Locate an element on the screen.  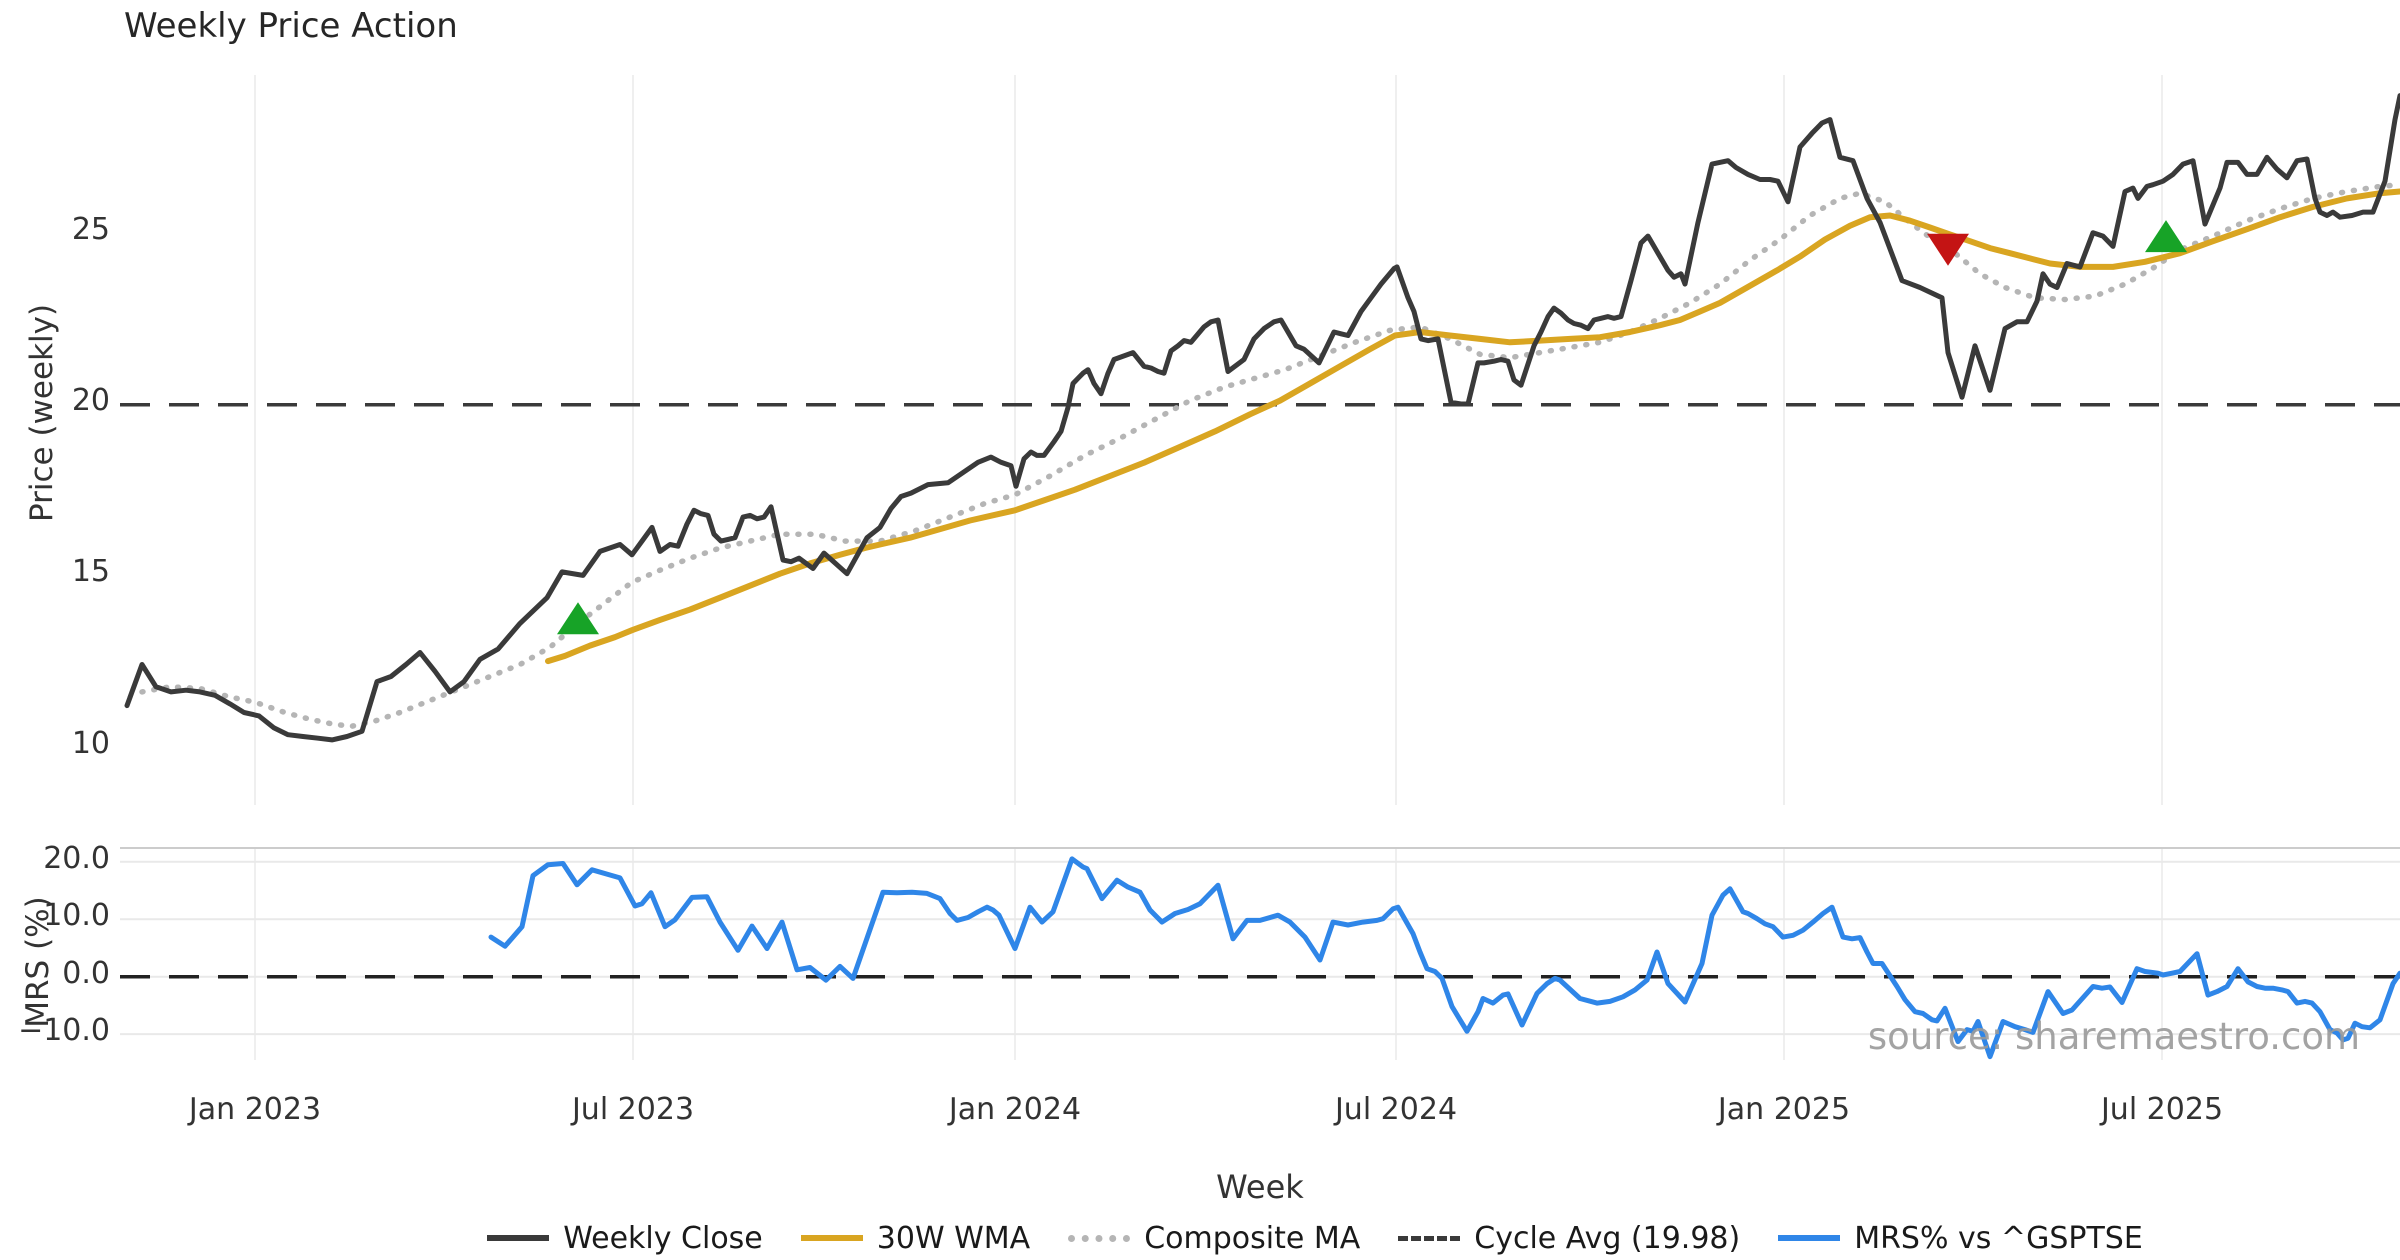
legend-item-weekly-close: Weekly Close is located at coordinates (625, 1238).